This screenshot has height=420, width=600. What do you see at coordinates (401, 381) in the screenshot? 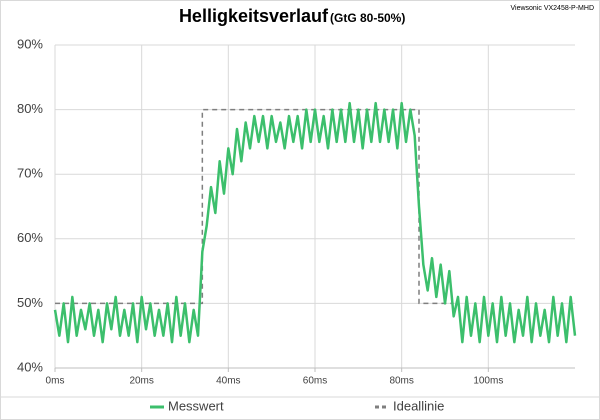
I see `x-tick-label: 80ms` at bounding box center [401, 381].